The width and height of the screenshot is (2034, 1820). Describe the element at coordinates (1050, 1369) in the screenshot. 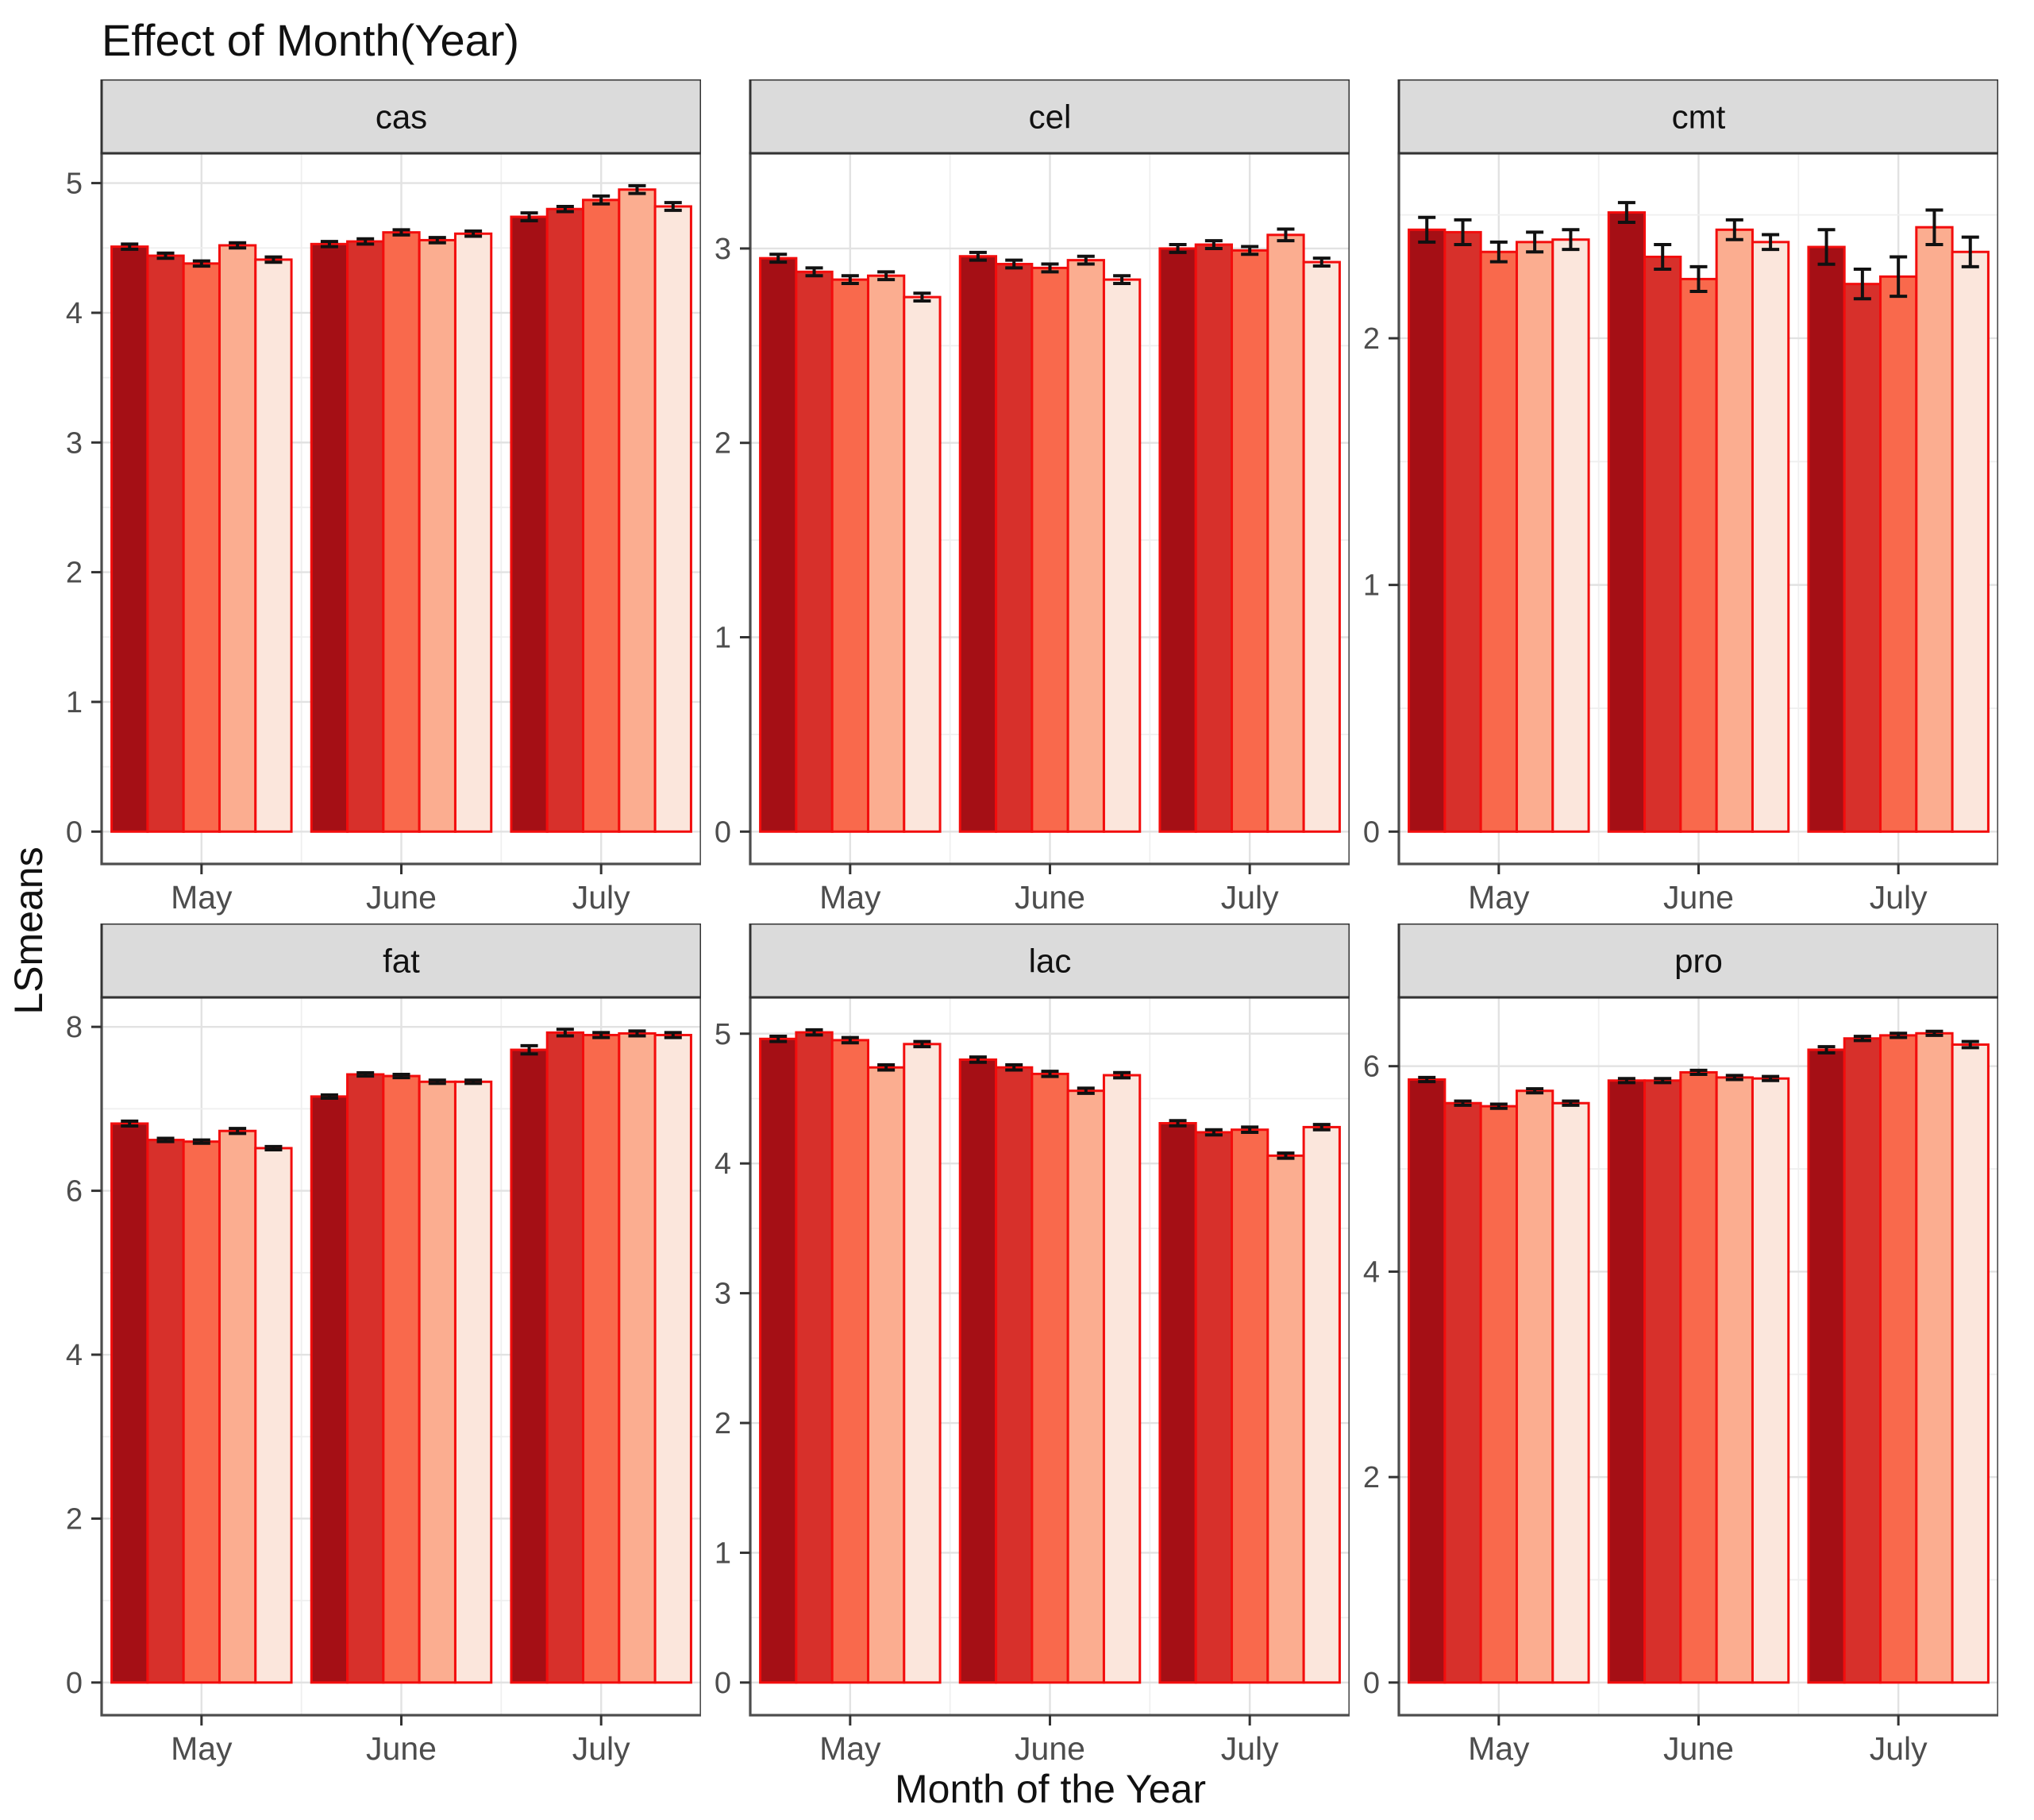

I see `bar-group-lac-June` at that location.